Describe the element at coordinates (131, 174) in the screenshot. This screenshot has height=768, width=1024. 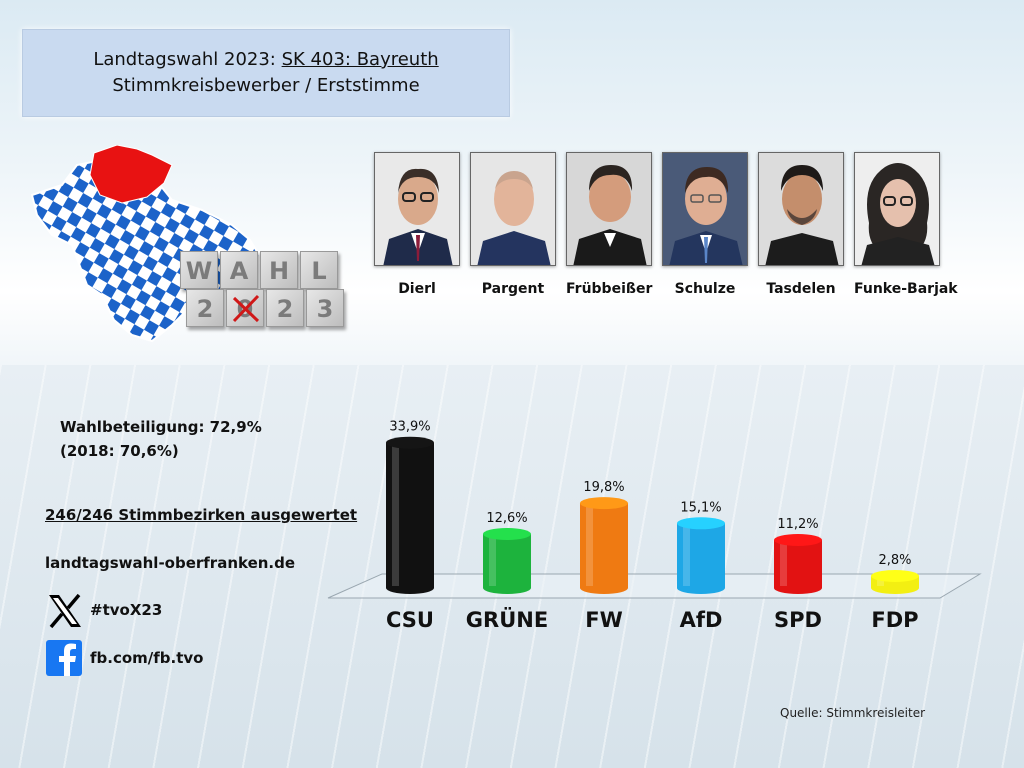
I see `oberfranken-shape` at that location.